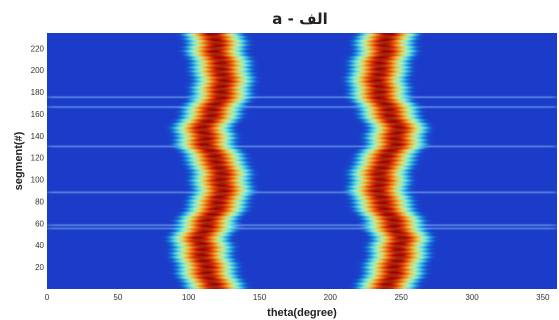 This screenshot has width=559, height=320. What do you see at coordinates (331, 297) in the screenshot?
I see `x-tick-label: 200` at bounding box center [331, 297].